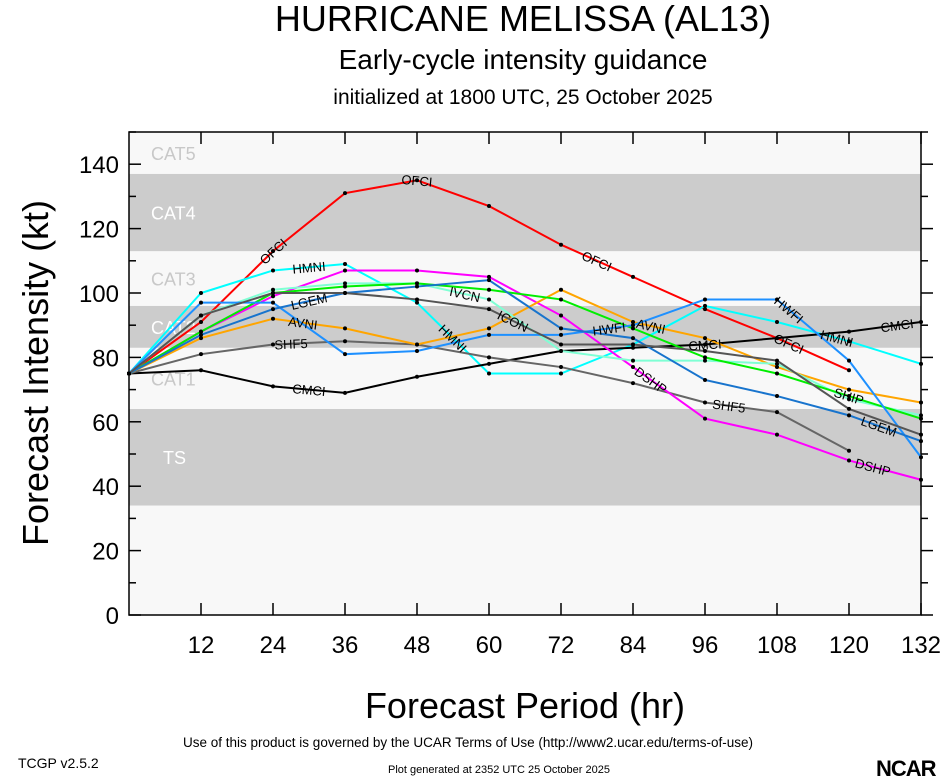  I want to click on x-tick-label: 48, so click(417, 645).